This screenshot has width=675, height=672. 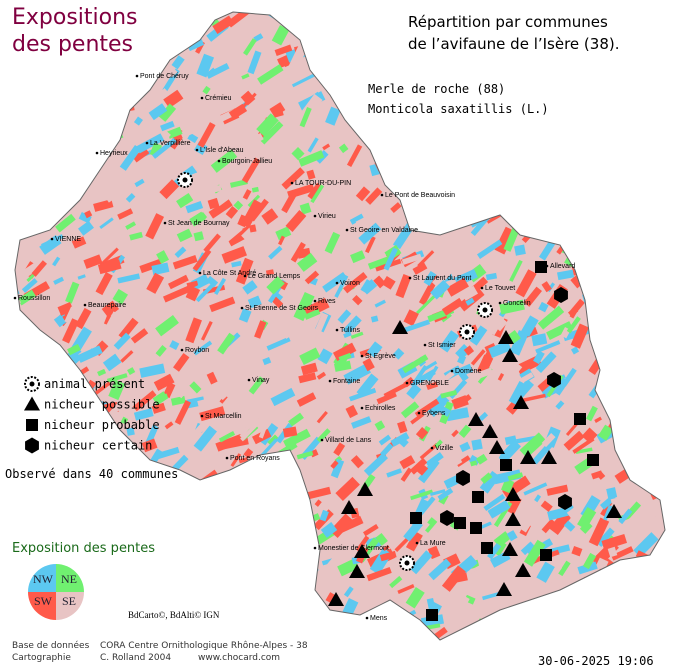 I want to click on place-label: L'Isle d'Abeau, so click(x=222, y=150).